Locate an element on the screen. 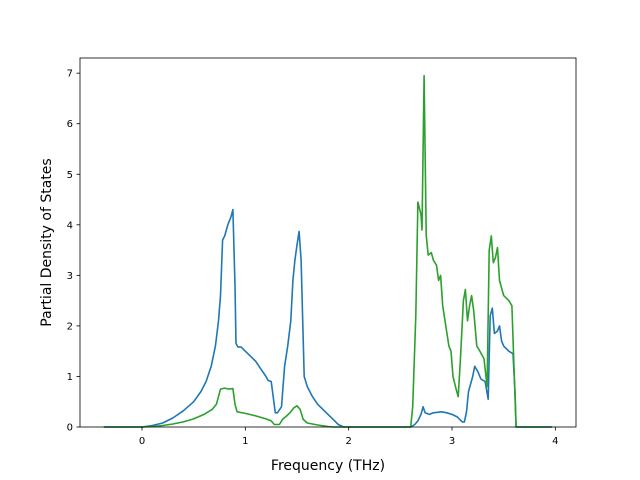  x-tick-label: 1 is located at coordinates (245, 441).